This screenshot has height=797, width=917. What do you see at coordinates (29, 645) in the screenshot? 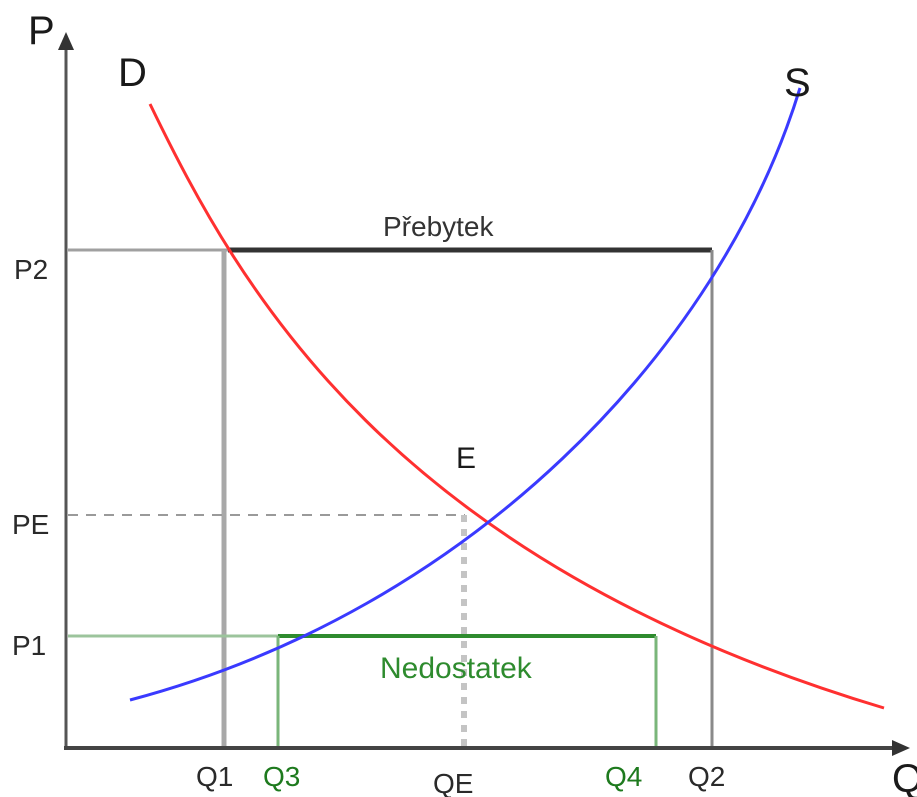
I see `p1-tick-label: P1` at bounding box center [29, 645].